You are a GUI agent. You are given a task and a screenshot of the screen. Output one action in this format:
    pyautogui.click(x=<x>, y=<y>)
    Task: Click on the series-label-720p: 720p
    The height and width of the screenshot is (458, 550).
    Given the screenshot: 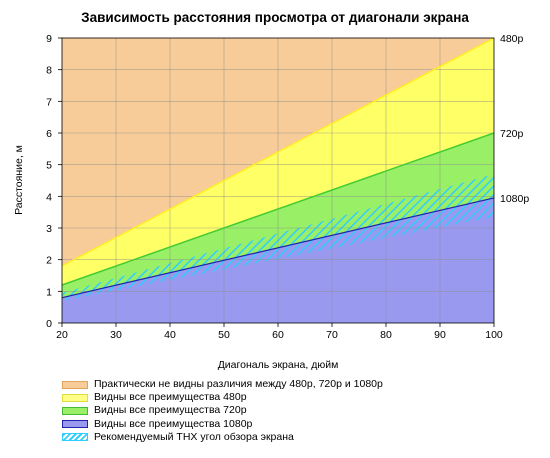 What is the action you would take?
    pyautogui.click(x=512, y=134)
    